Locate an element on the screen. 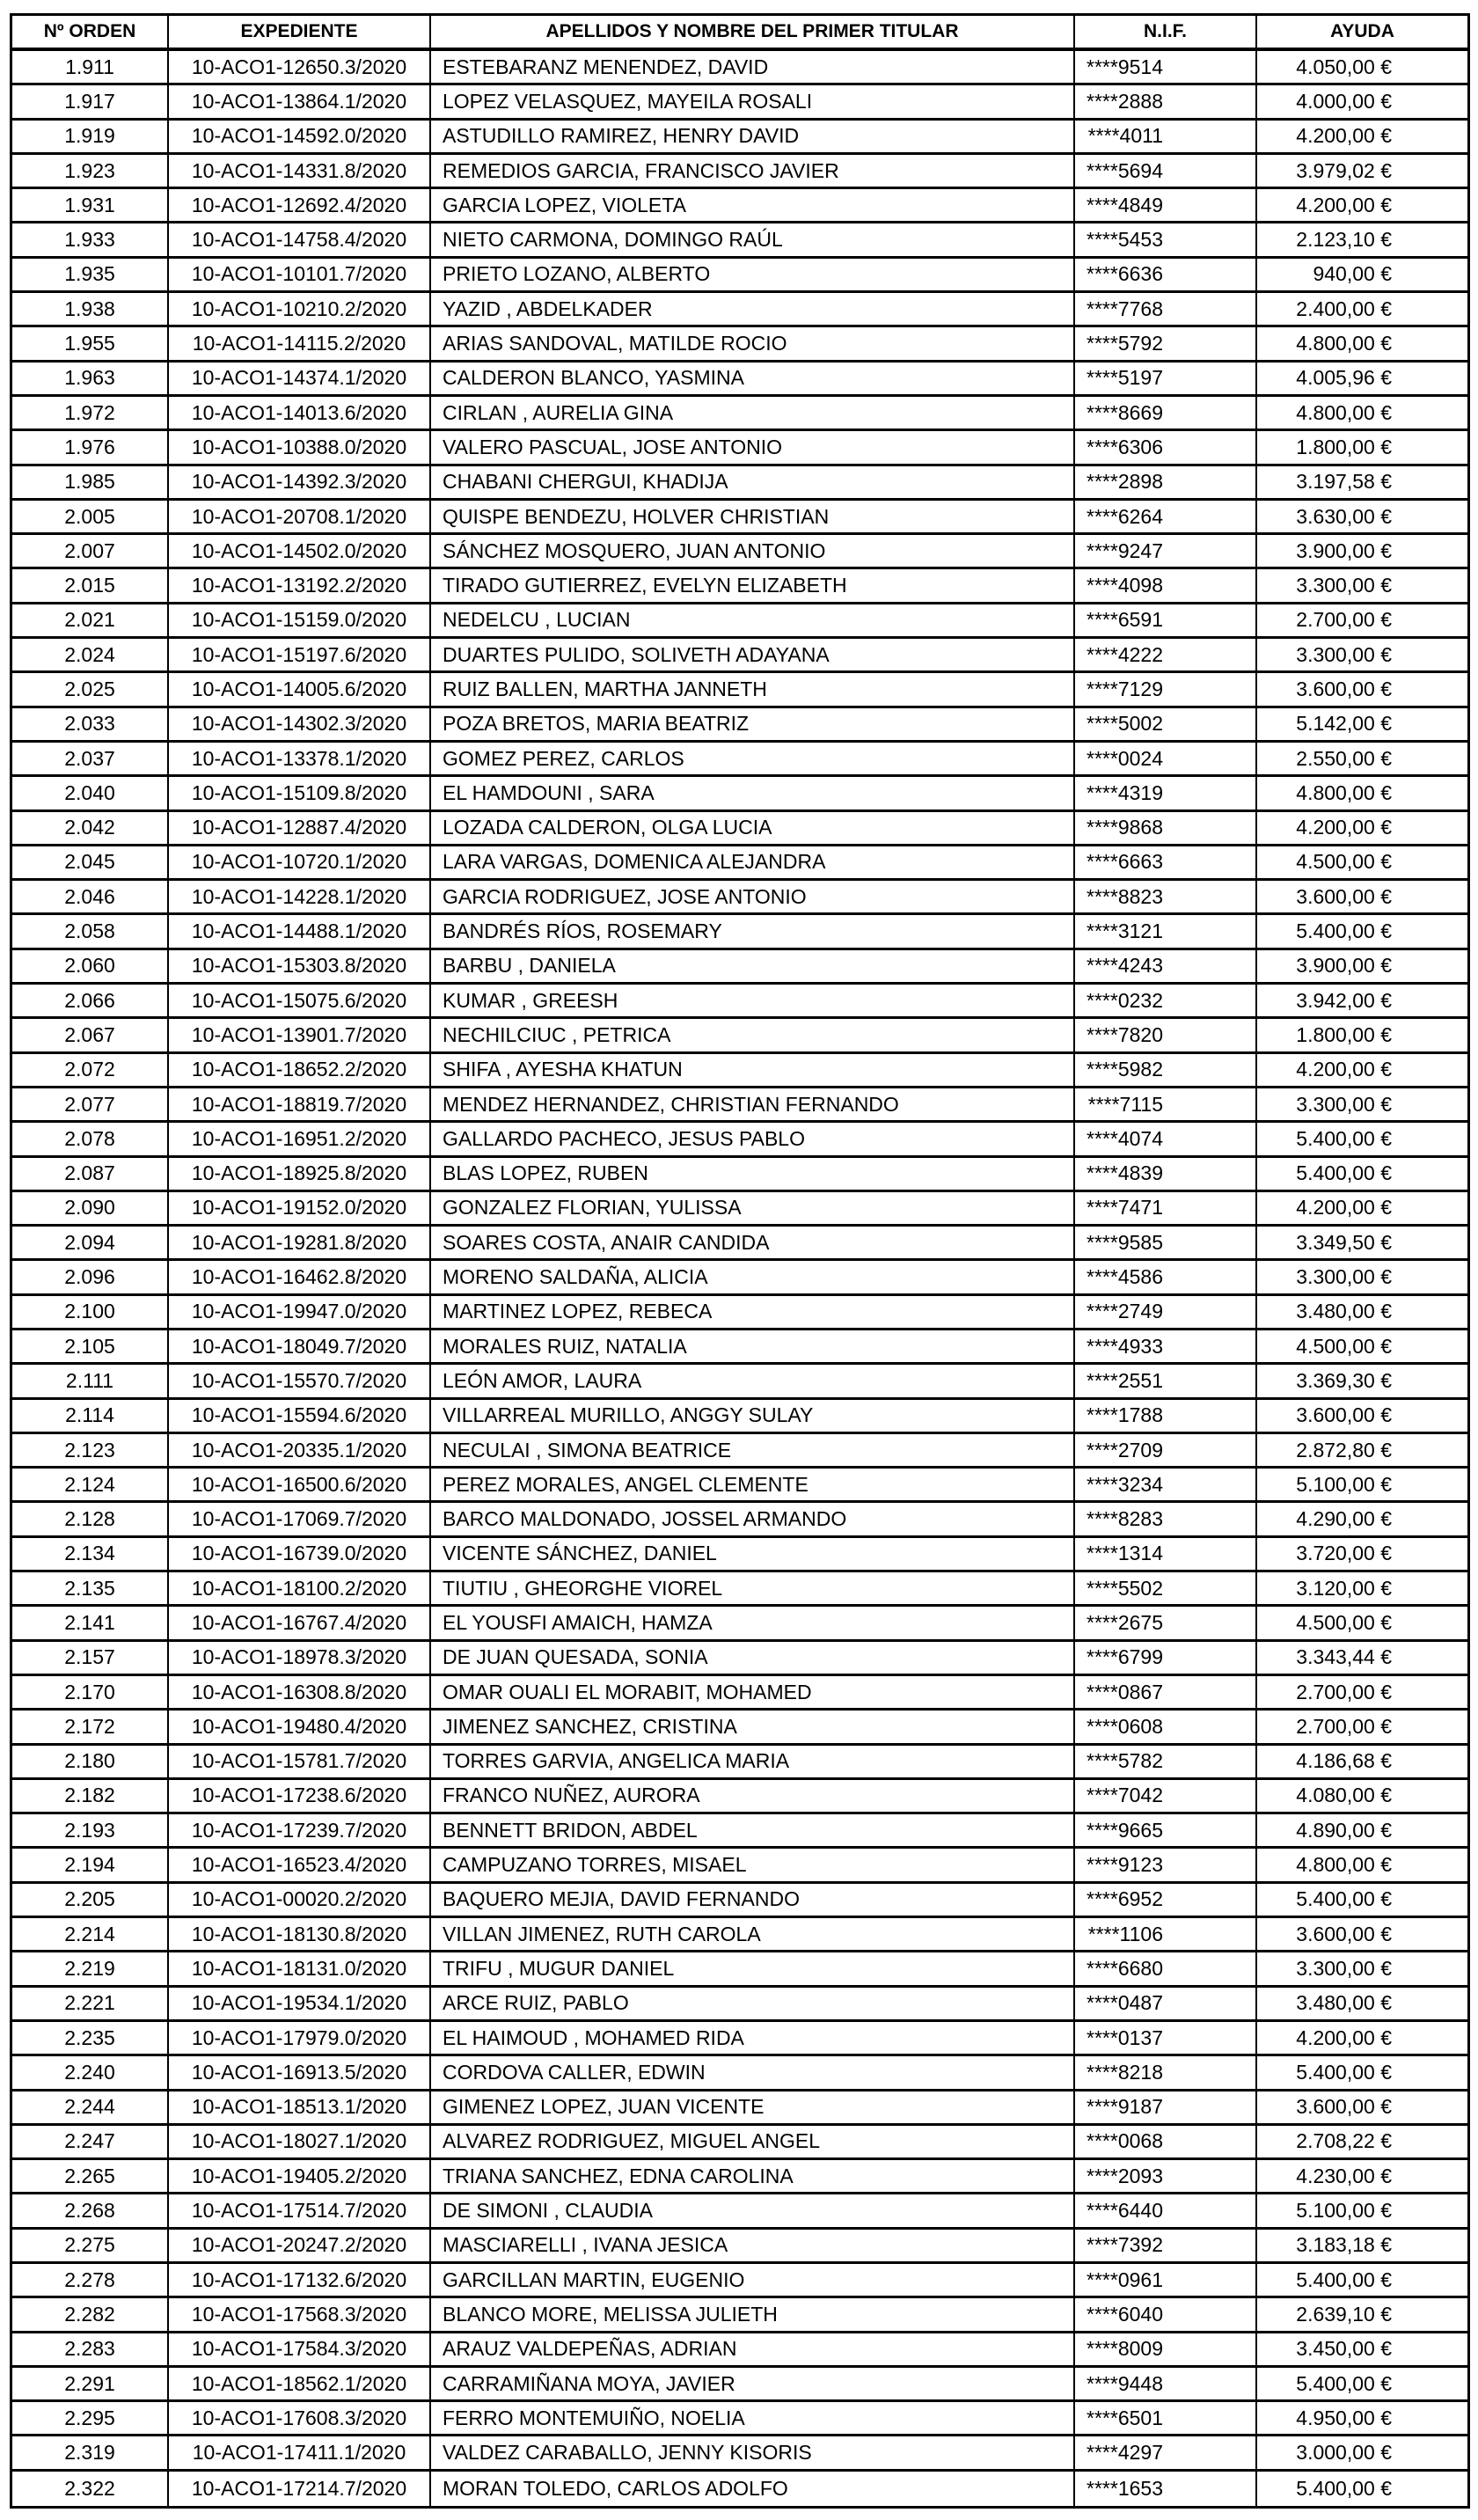 The width and height of the screenshot is (1478, 2520). cell-nombre: YAZID , ABDELKADER is located at coordinates (753, 309).